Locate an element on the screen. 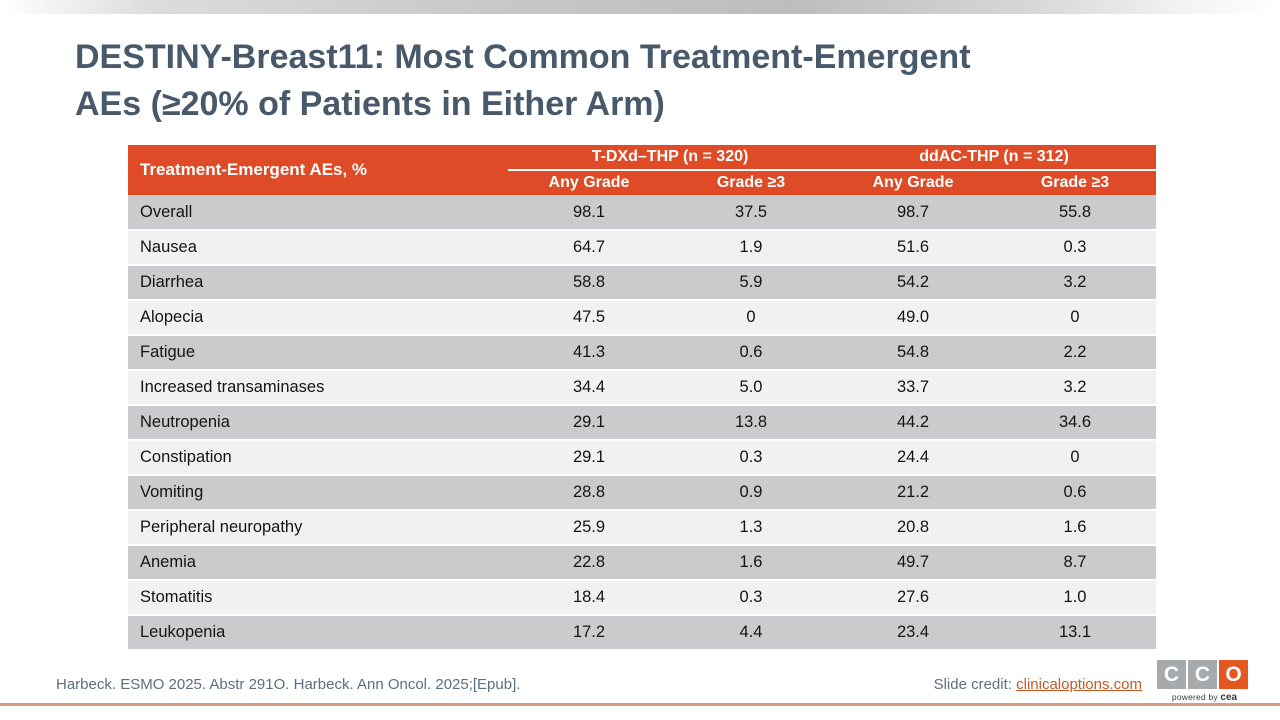  ae-value-cell: 5.9 is located at coordinates (751, 283).